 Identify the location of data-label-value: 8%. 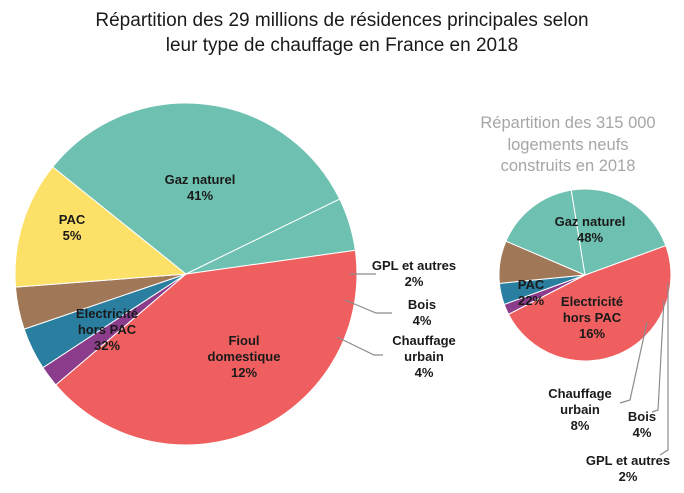
(580, 425).